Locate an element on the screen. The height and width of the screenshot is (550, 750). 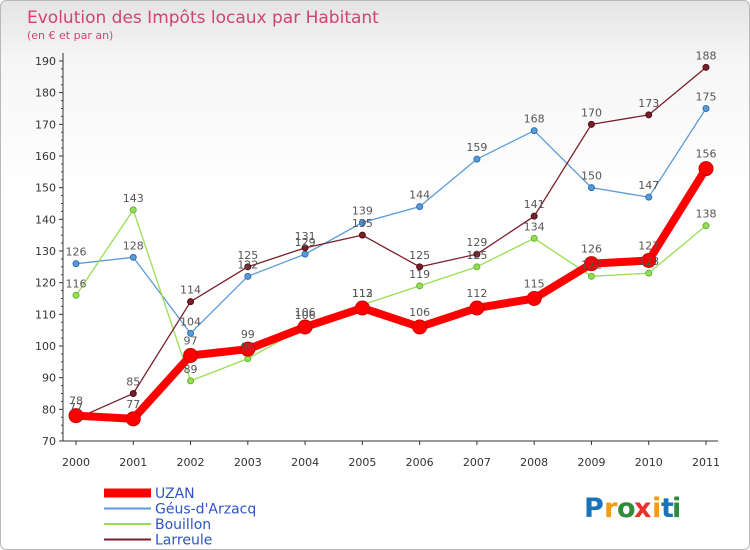
data-label: 116 is located at coordinates (76, 283).